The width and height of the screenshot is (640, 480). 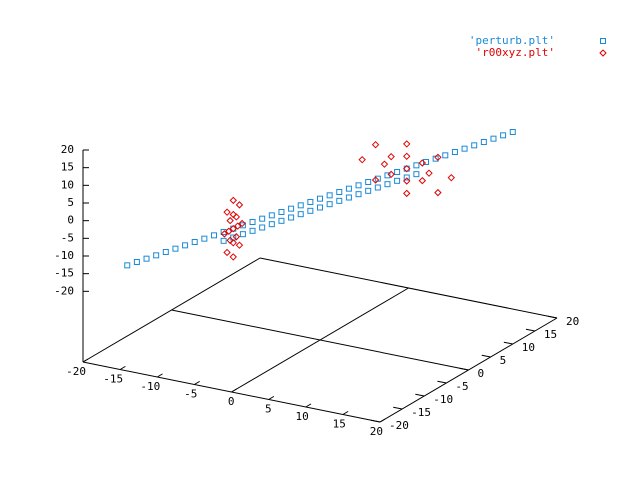 I want to click on z-tick-label: 15, so click(x=67, y=167).